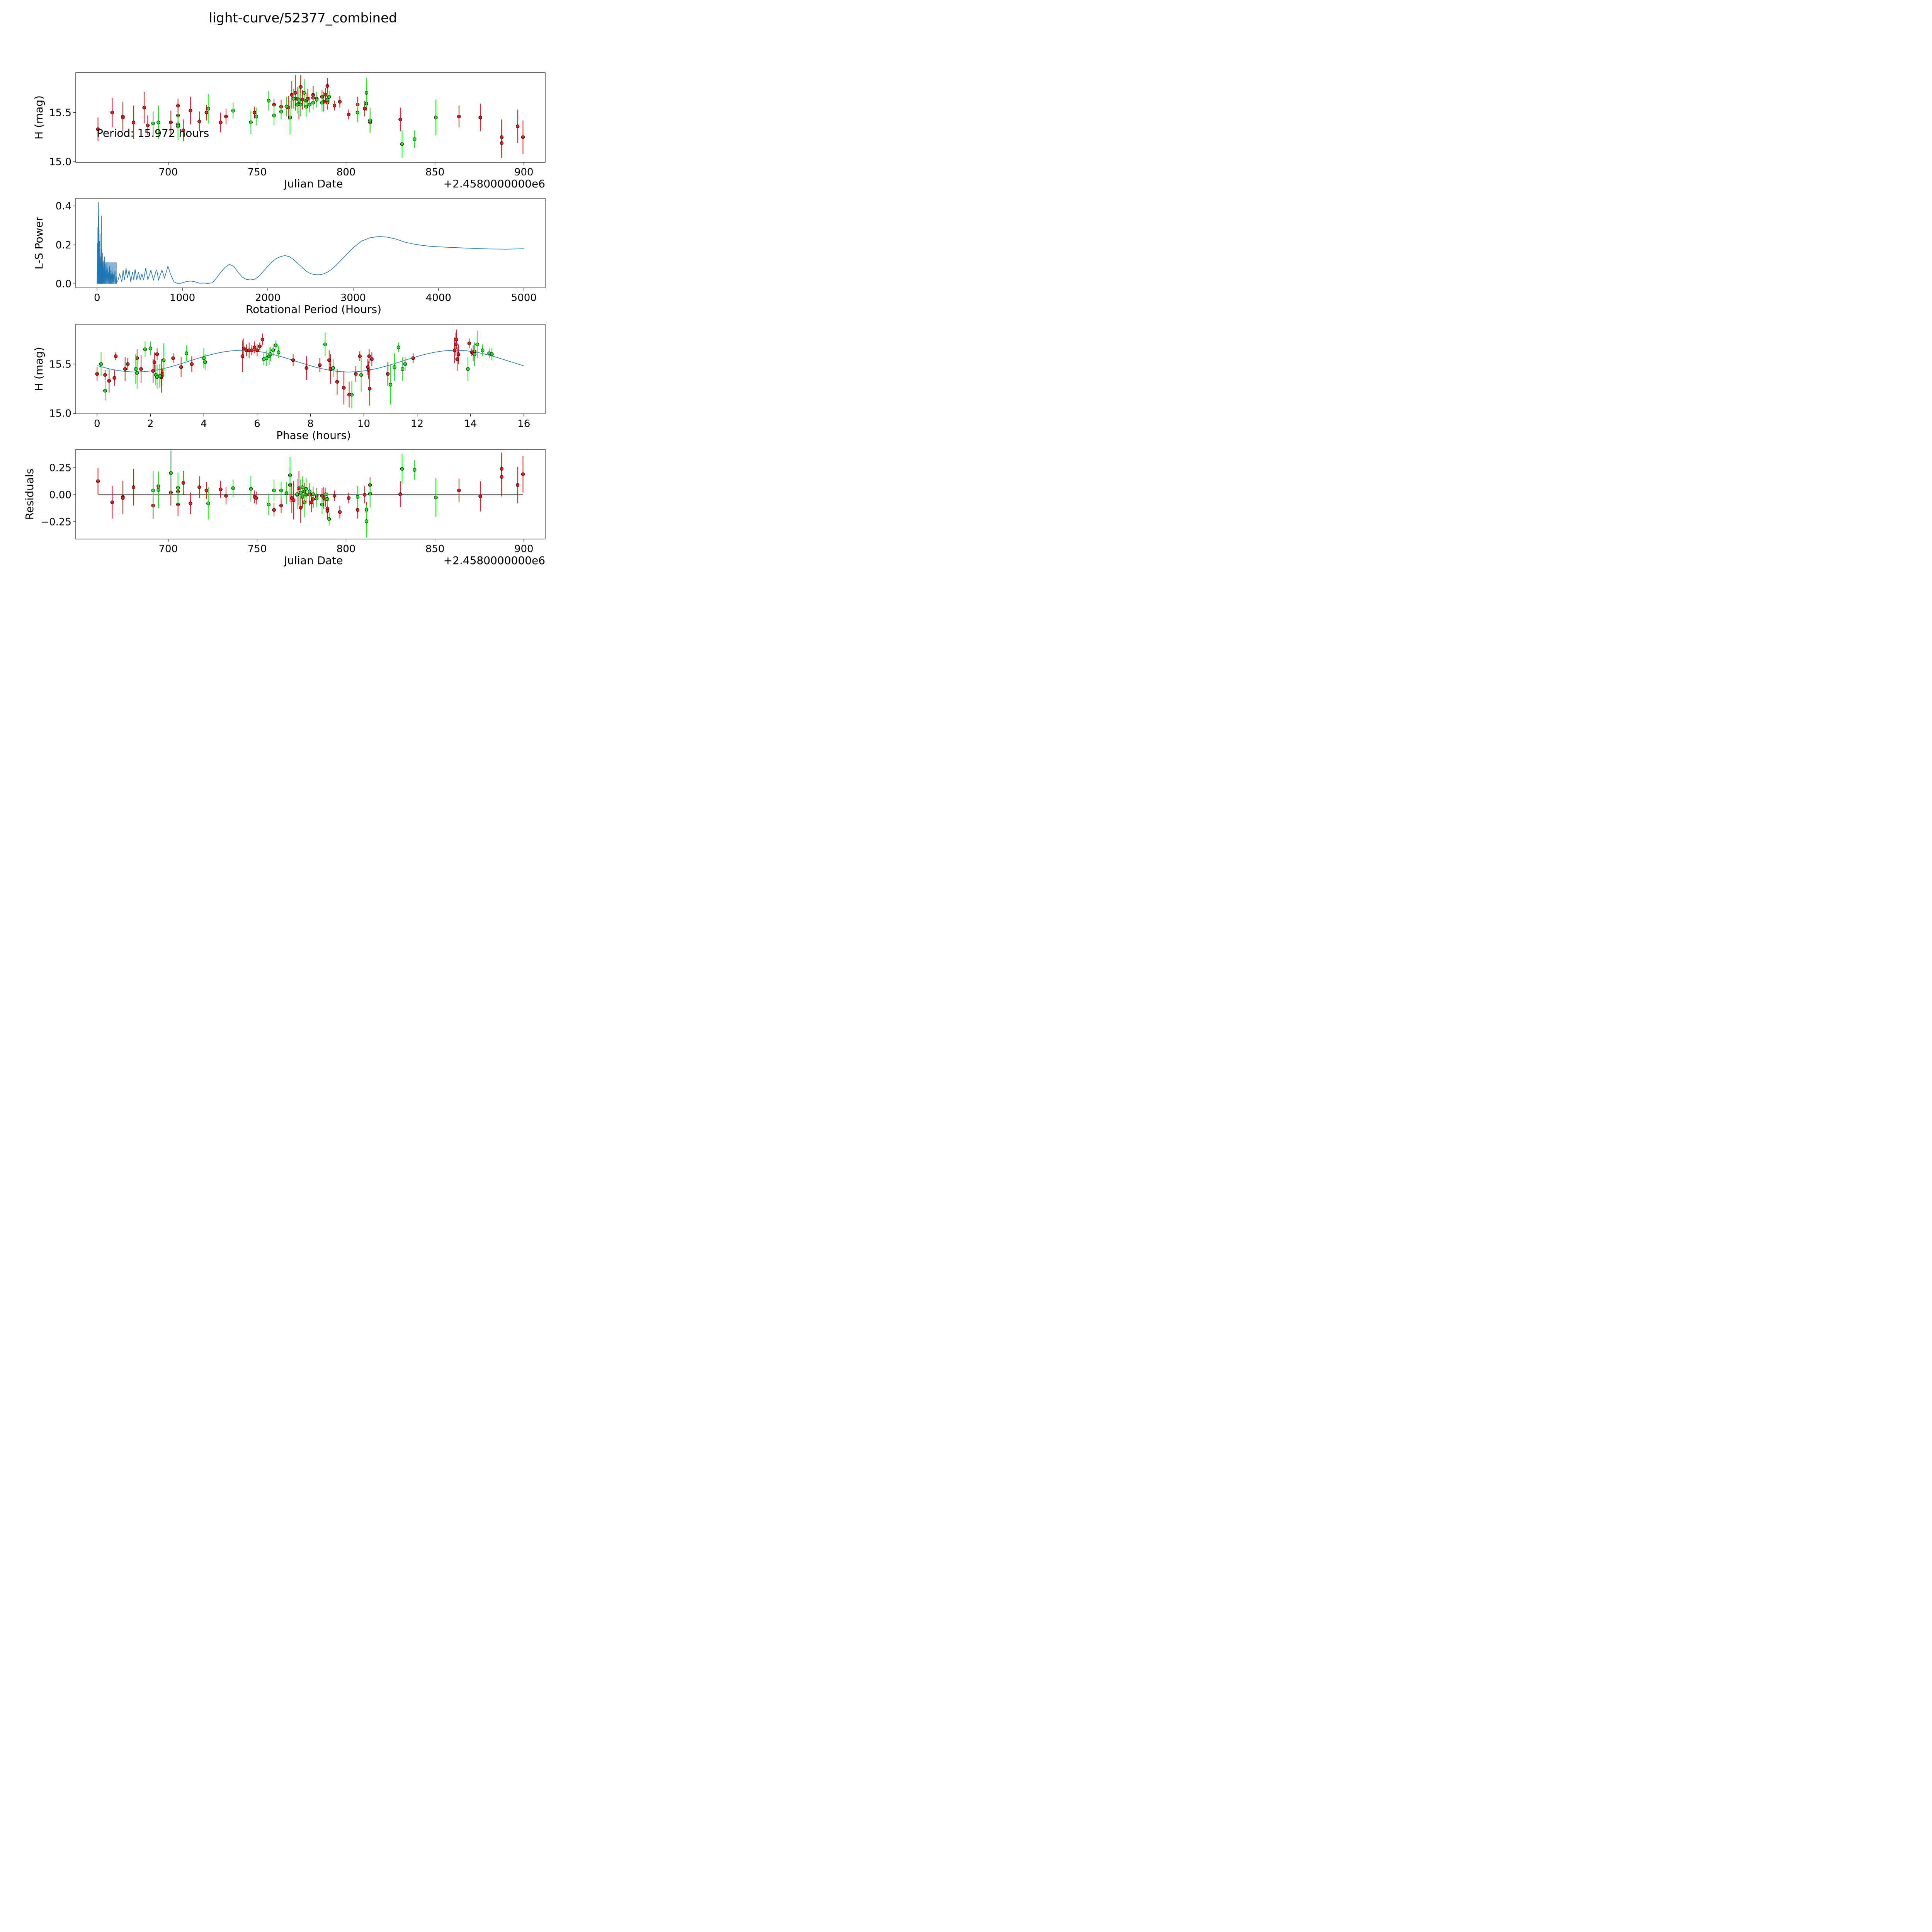  What do you see at coordinates (56, 522) in the screenshot?
I see `y-tick-label: −0.25` at bounding box center [56, 522].